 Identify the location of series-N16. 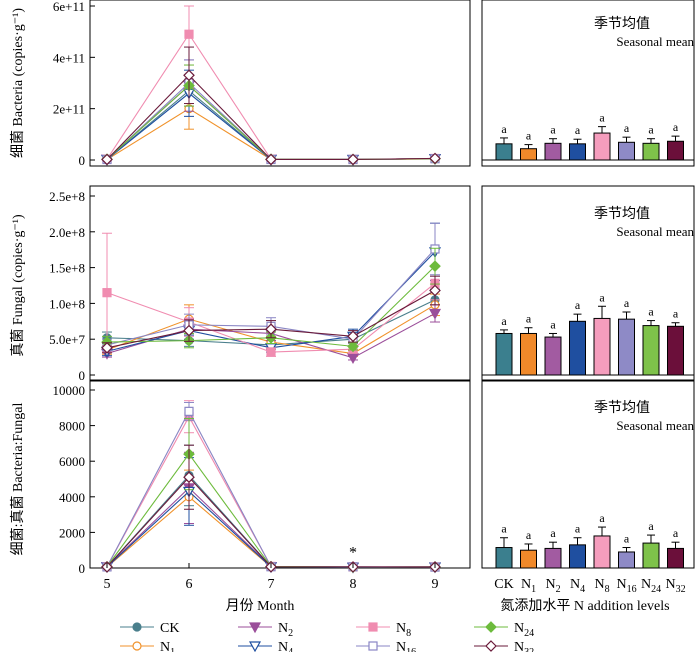
(271, 486).